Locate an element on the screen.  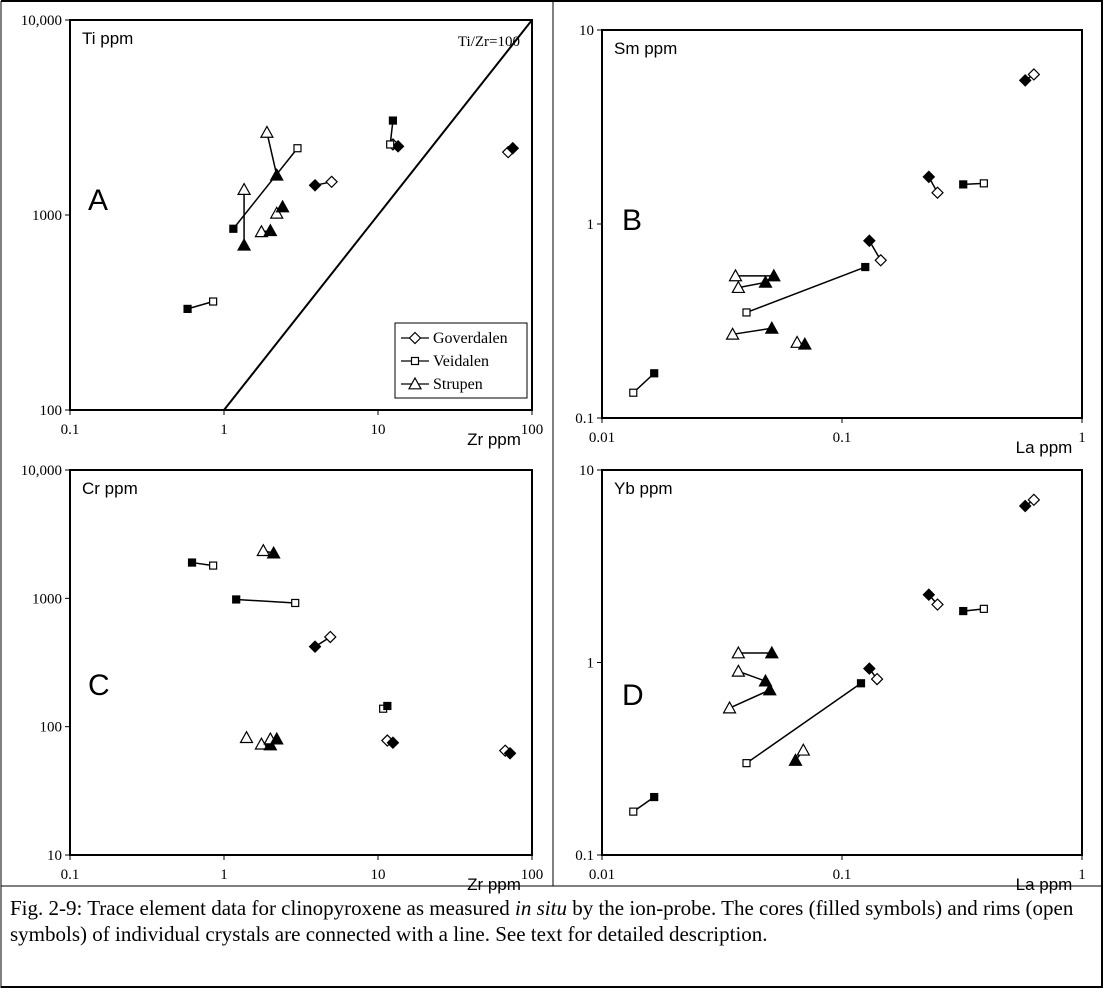
x-axis-label: La ppm is located at coordinates (1044, 447).